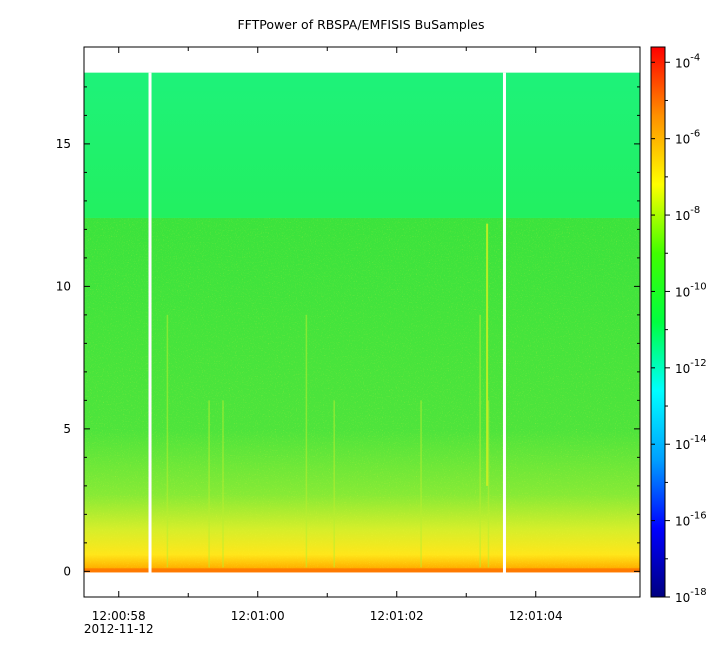 The image size is (724, 656). I want to click on x-tick-label: 12:01:04, so click(536, 616).